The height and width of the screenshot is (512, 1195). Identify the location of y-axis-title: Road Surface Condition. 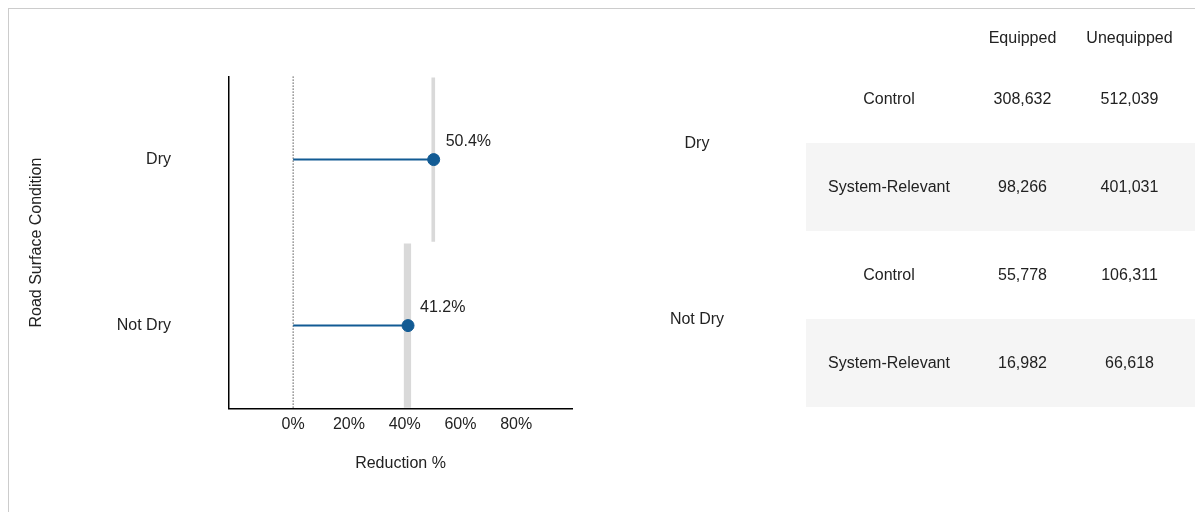
(36, 242).